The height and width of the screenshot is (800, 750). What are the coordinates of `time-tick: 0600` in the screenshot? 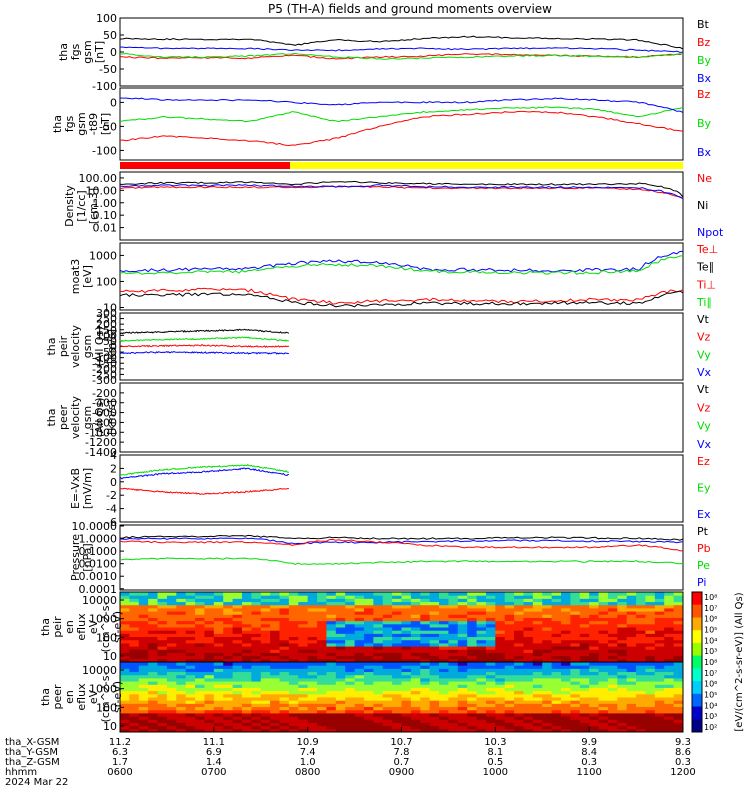 It's located at (119, 772).